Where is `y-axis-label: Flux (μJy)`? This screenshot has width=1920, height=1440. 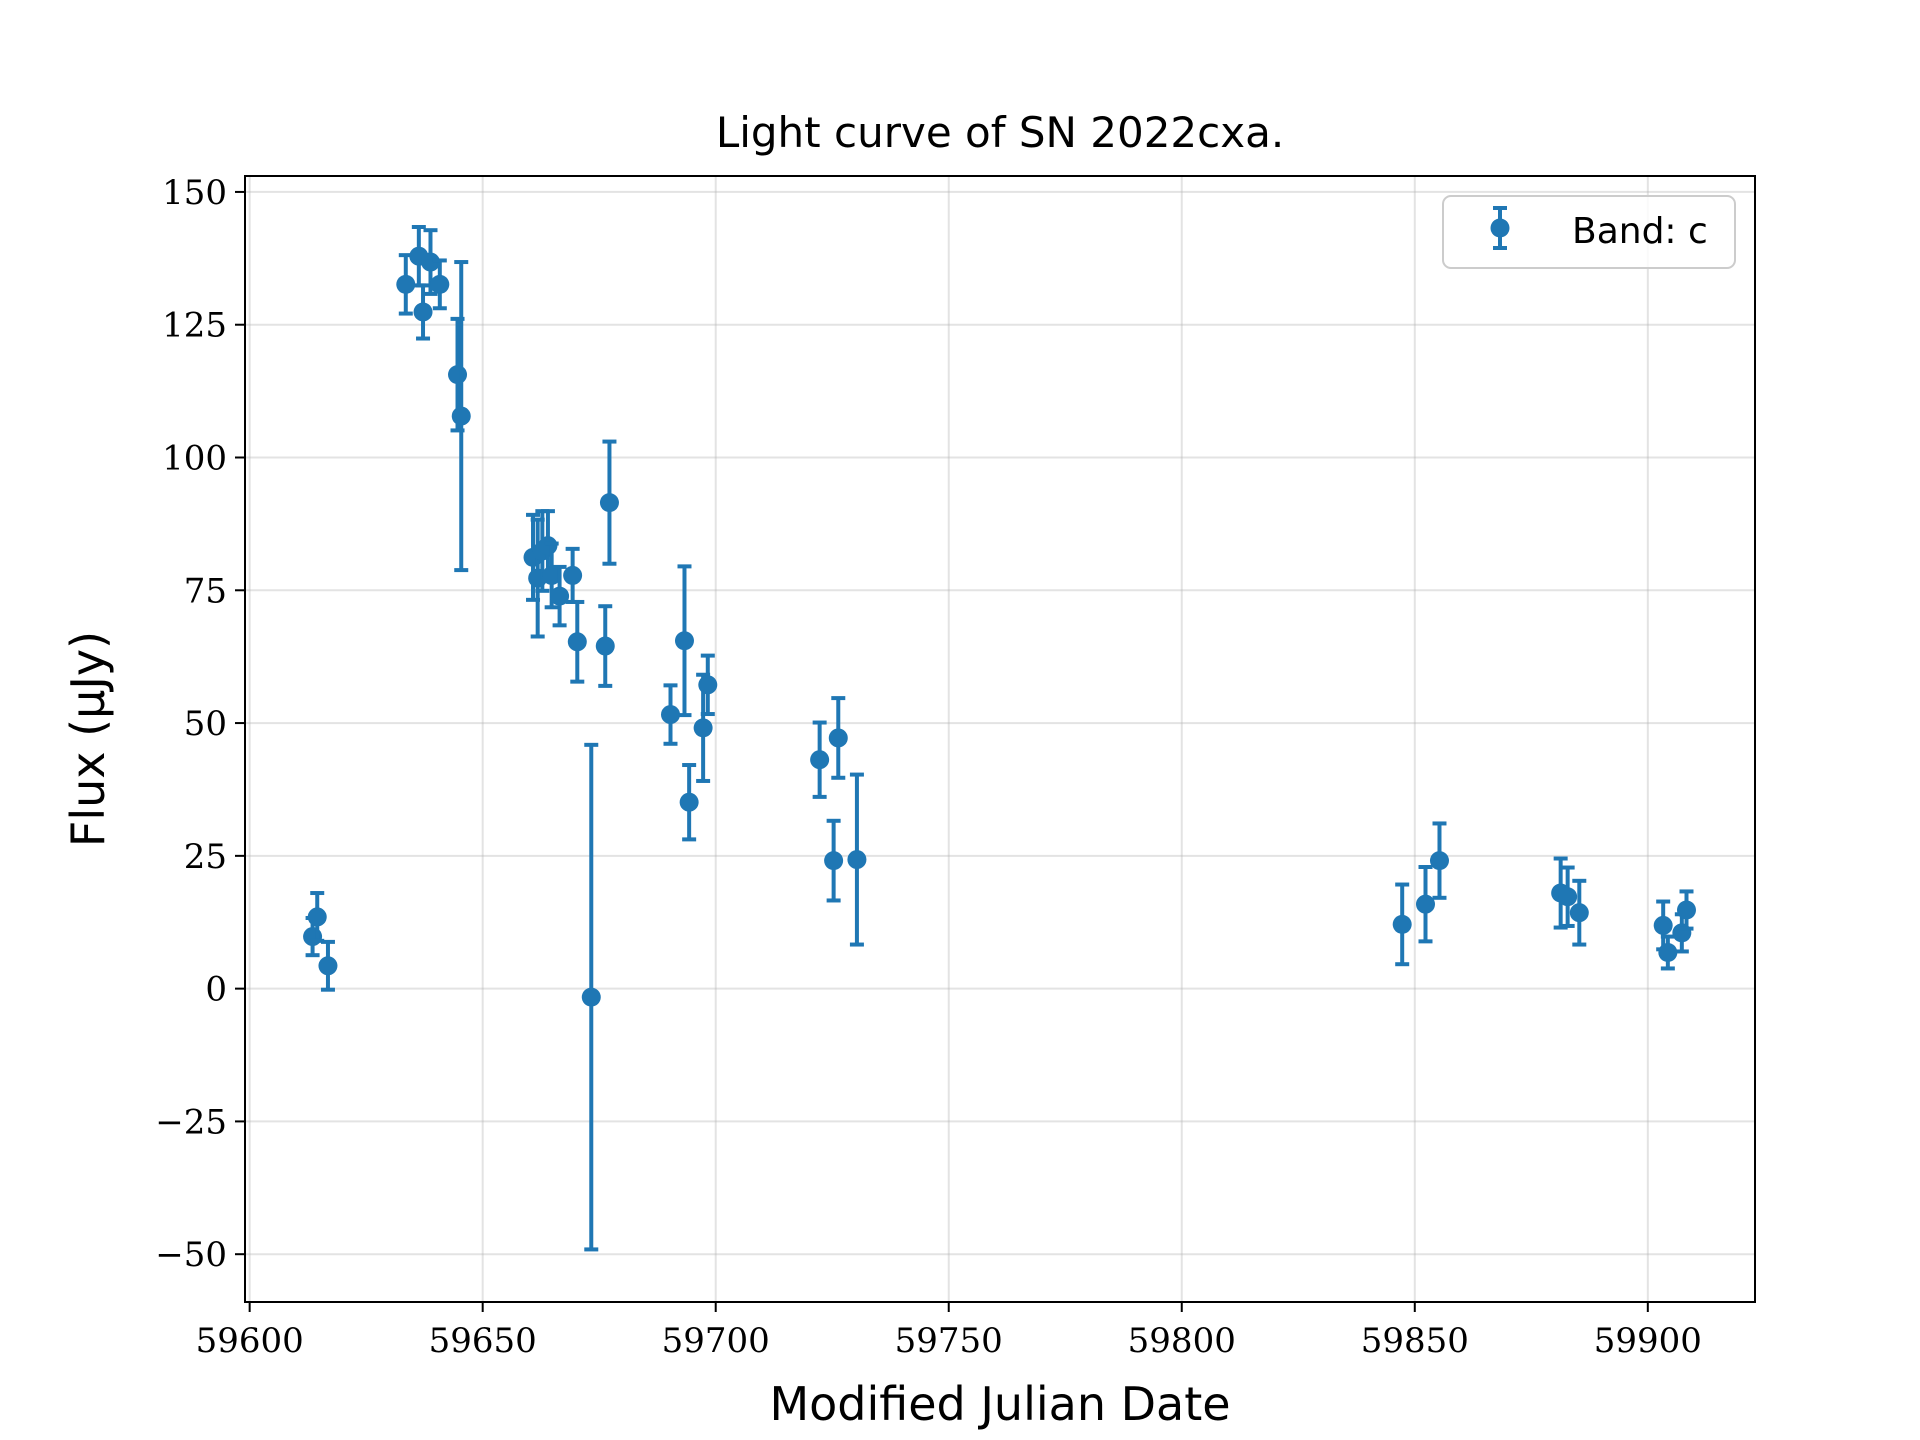 y-axis-label: Flux (μJy) is located at coordinates (88, 739).